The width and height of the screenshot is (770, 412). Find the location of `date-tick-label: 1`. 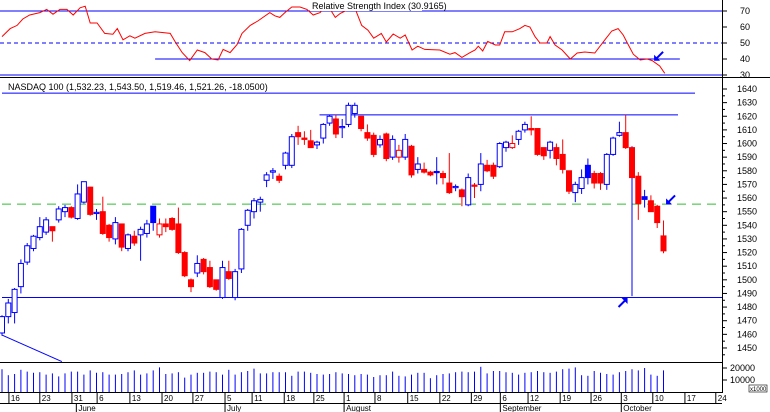

date-tick-label: 1 is located at coordinates (348, 398).